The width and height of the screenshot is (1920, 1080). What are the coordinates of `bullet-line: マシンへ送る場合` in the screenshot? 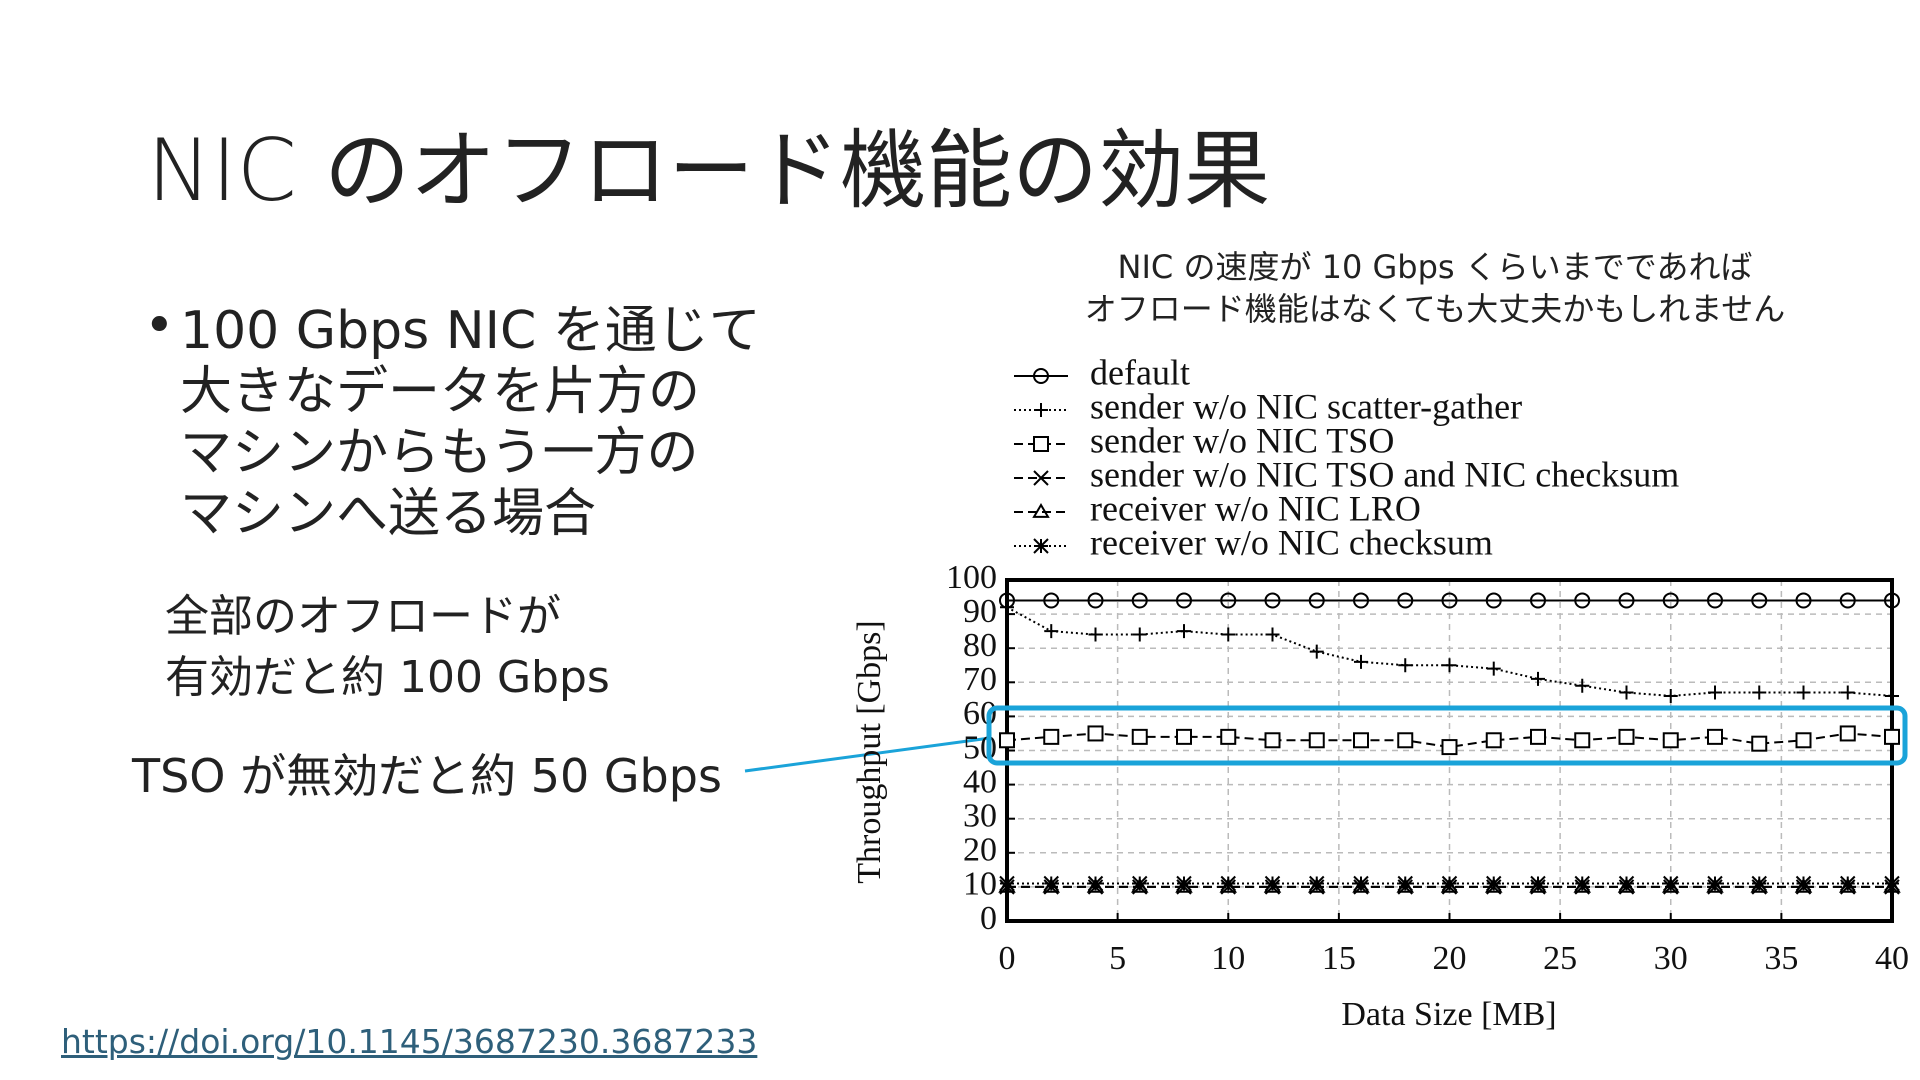 It's located at (388, 514).